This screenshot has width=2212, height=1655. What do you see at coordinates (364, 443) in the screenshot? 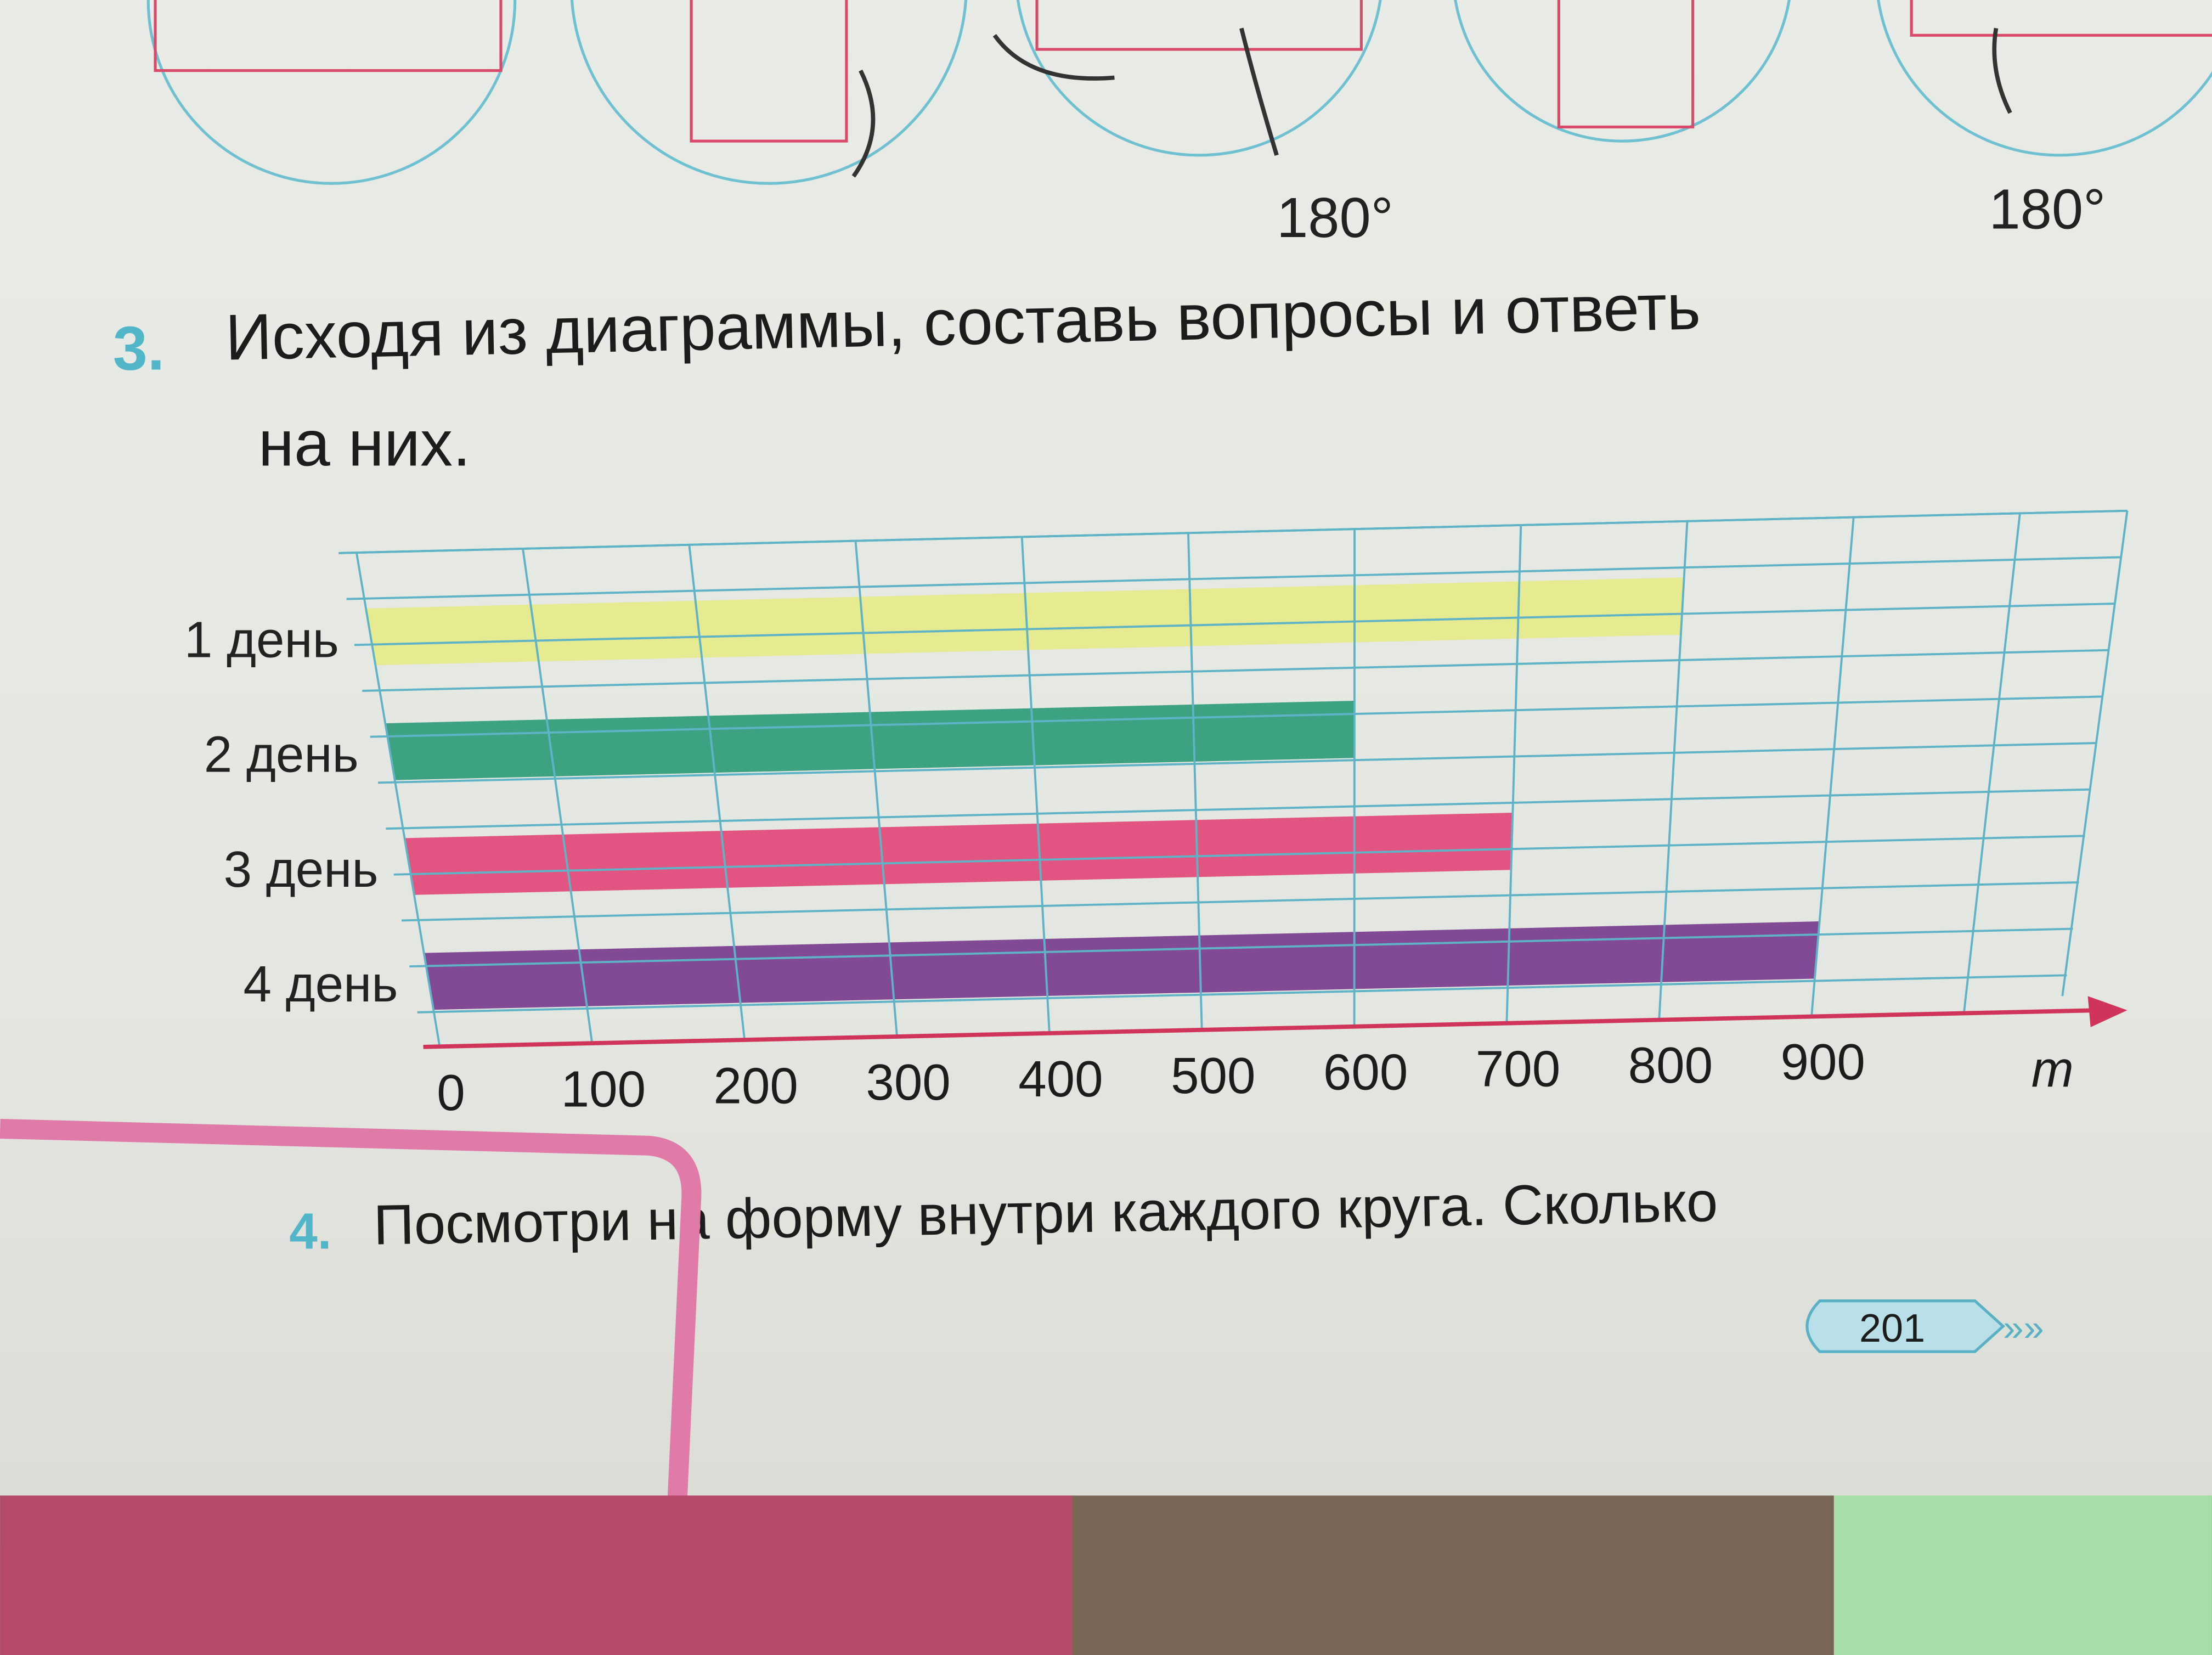
I see `task3-text-line2: на них.` at bounding box center [364, 443].